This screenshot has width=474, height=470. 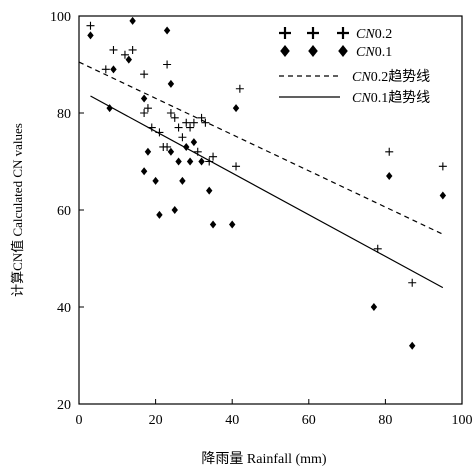 What do you see at coordinates (232, 420) in the screenshot?
I see `x-tick-label: 40` at bounding box center [232, 420].